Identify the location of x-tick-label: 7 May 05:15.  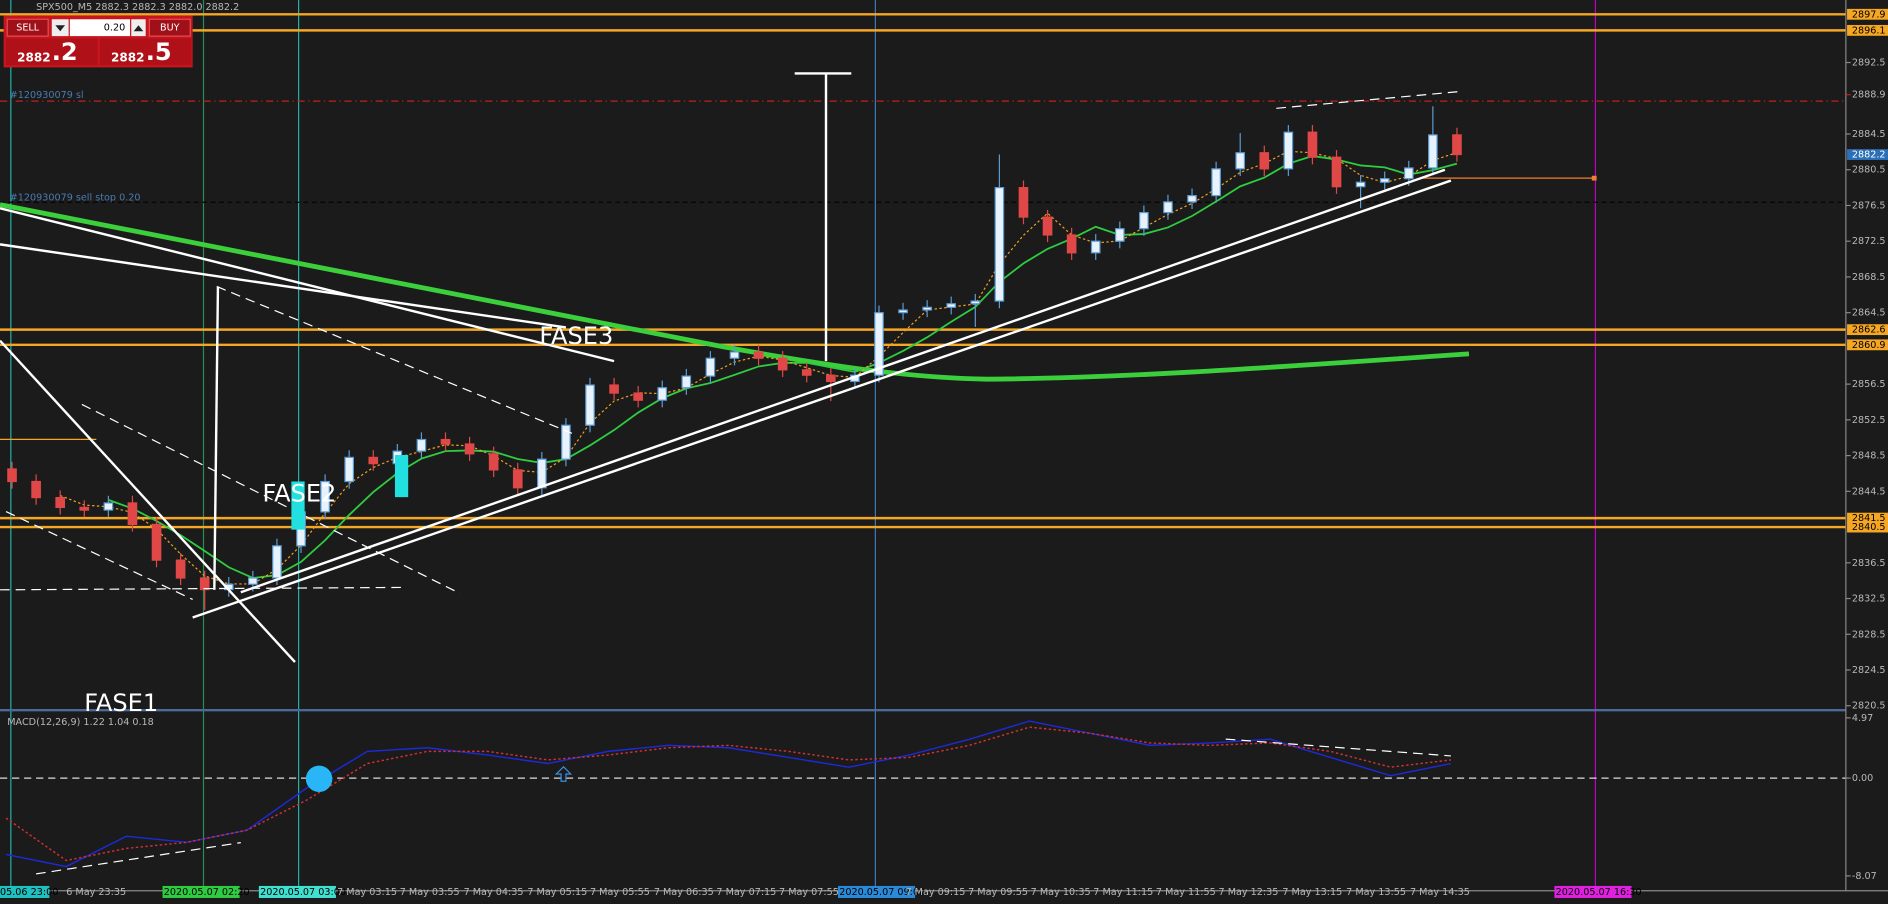
(557, 892).